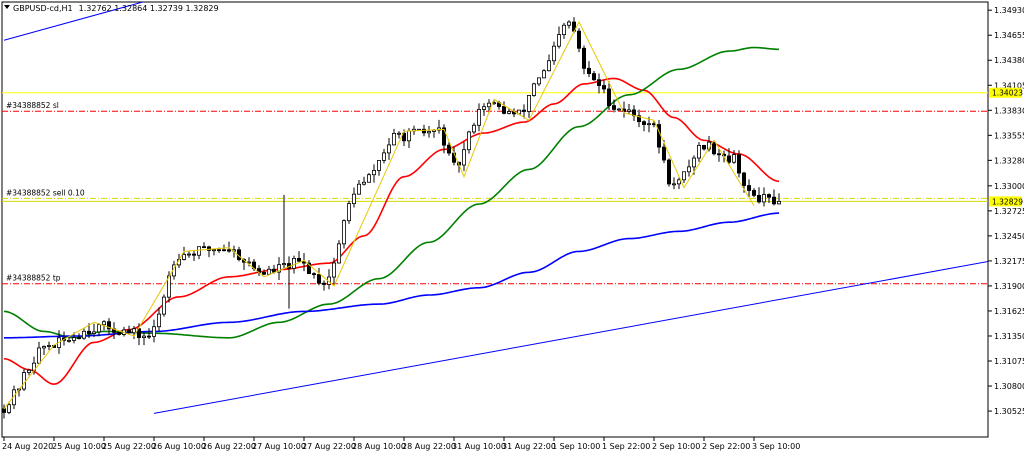  Describe the element at coordinates (149, 8) in the screenshot. I see `chart-ohlc: 1.32762 1.32864 1.32739 1.32829` at that location.